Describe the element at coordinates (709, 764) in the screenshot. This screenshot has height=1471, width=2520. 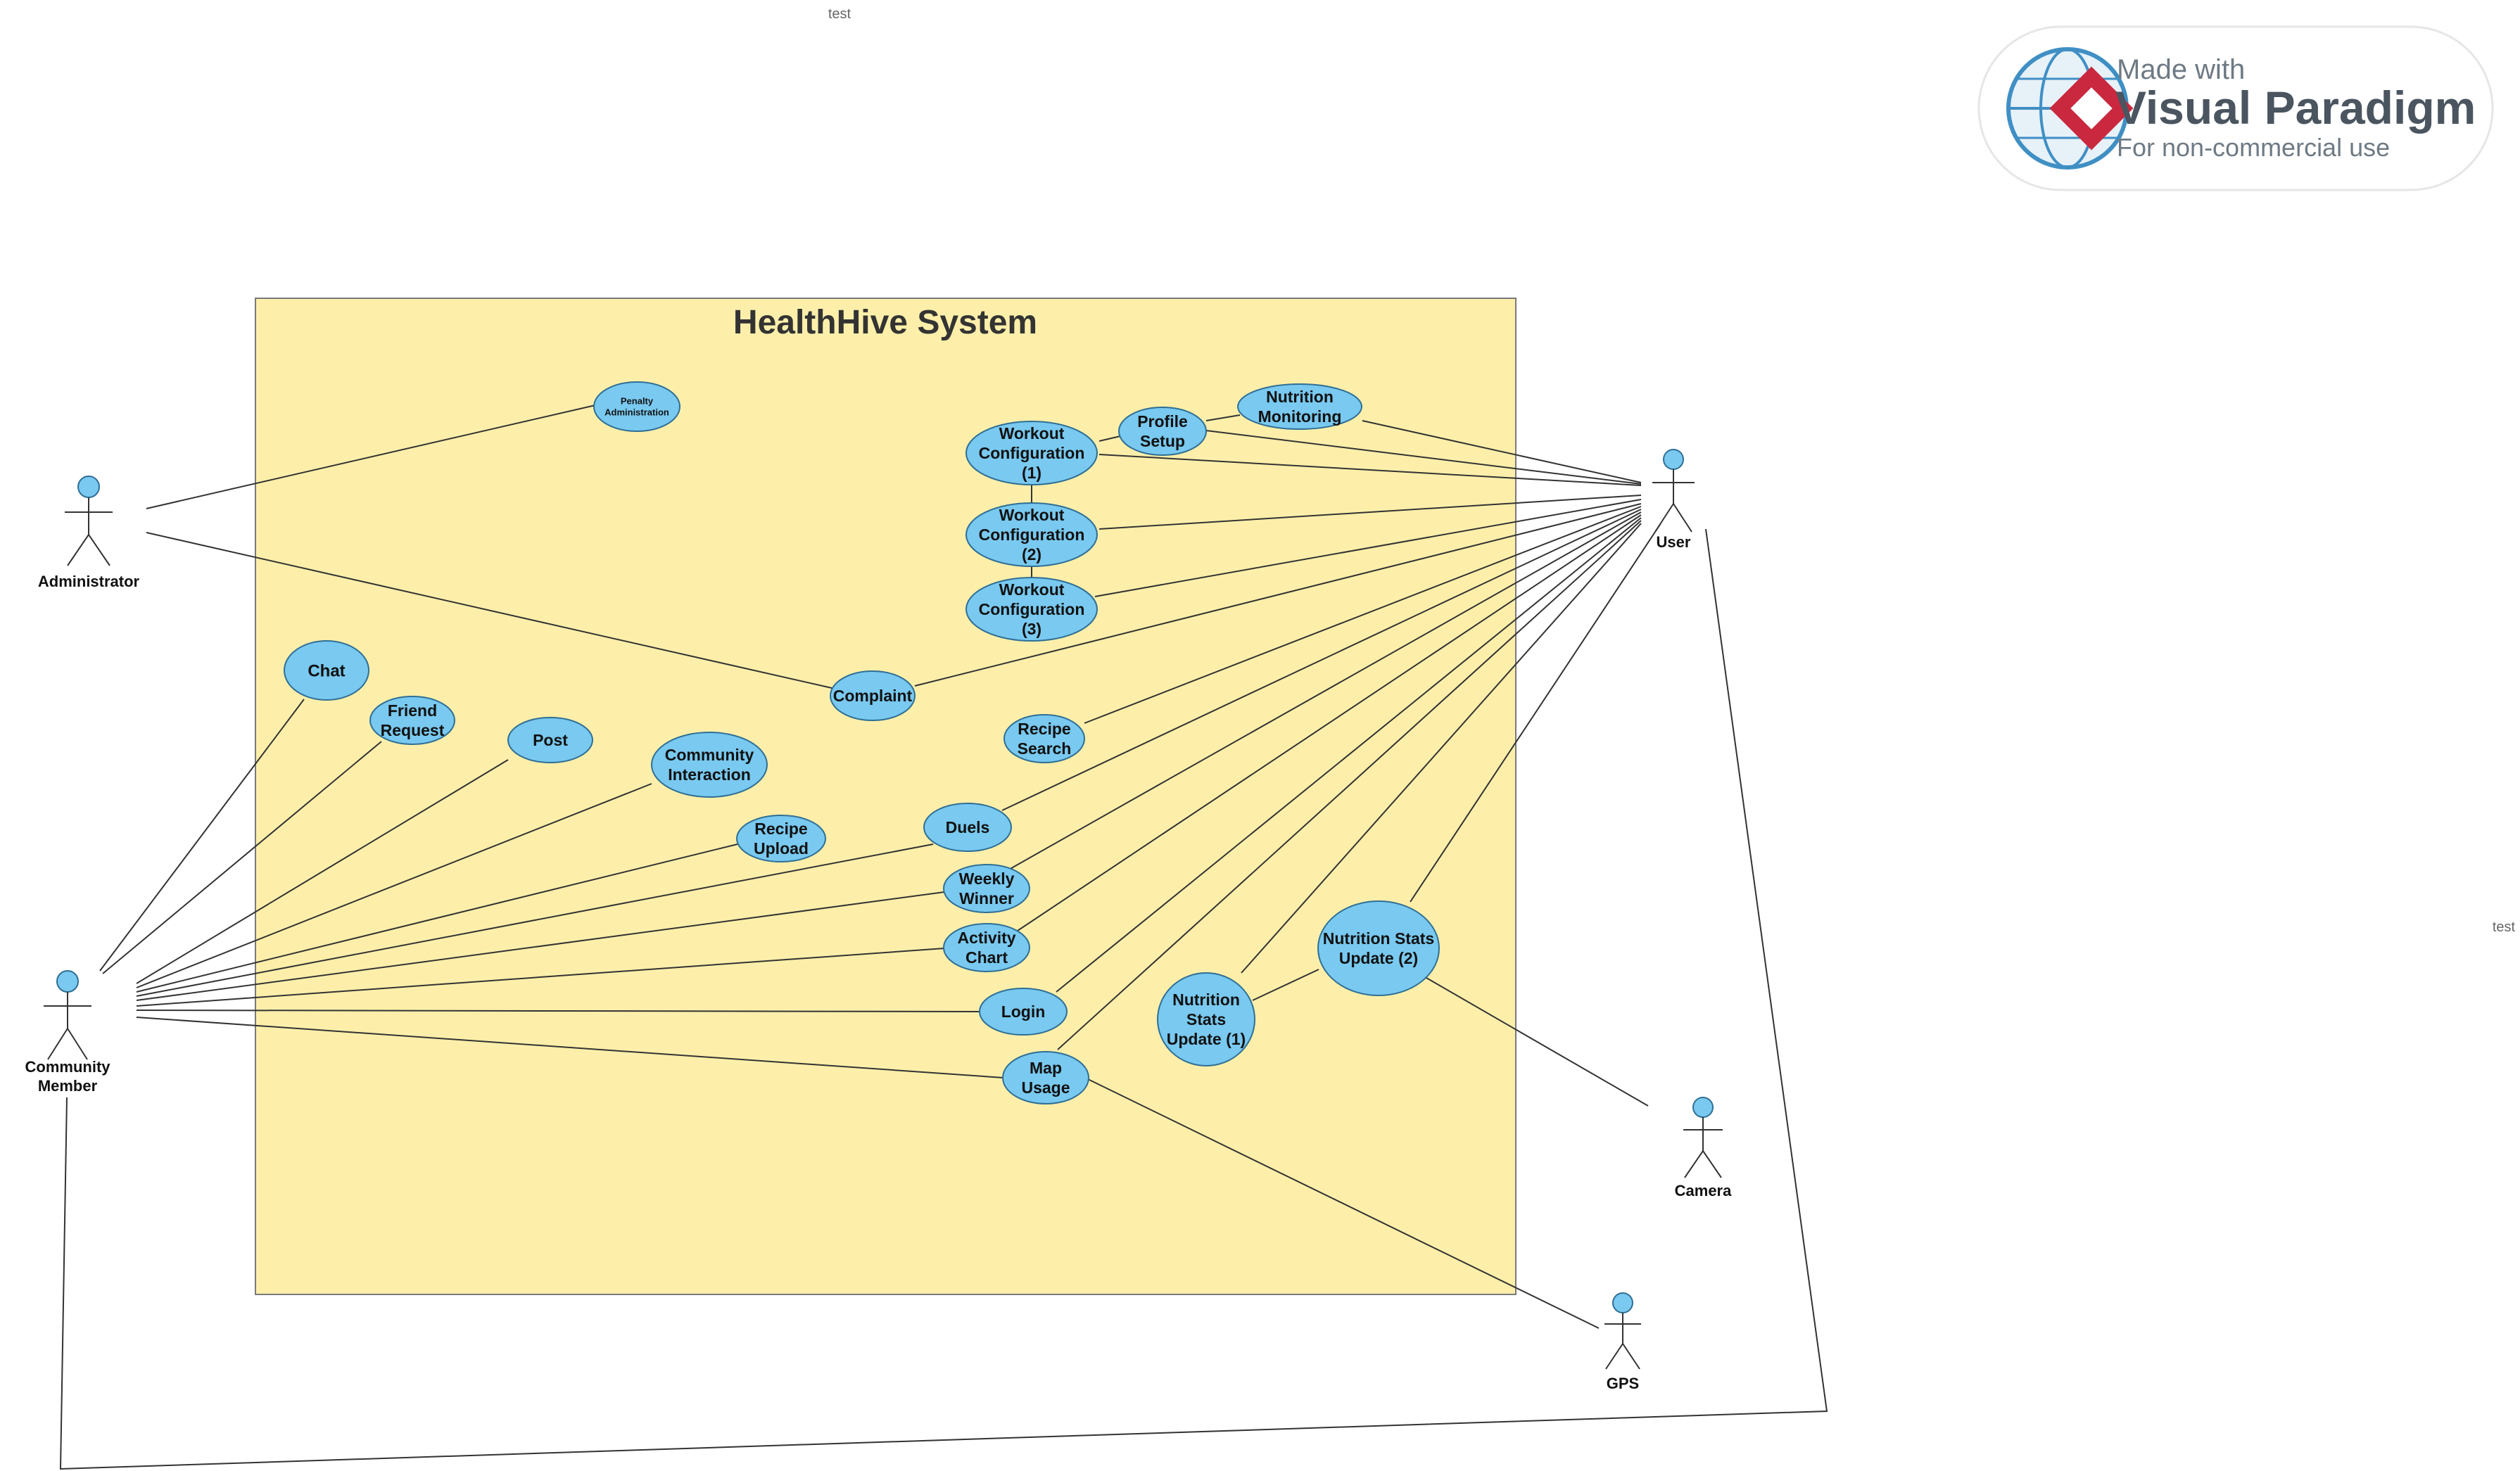
I see `use-case-community-interaction: Community Interaction` at that location.